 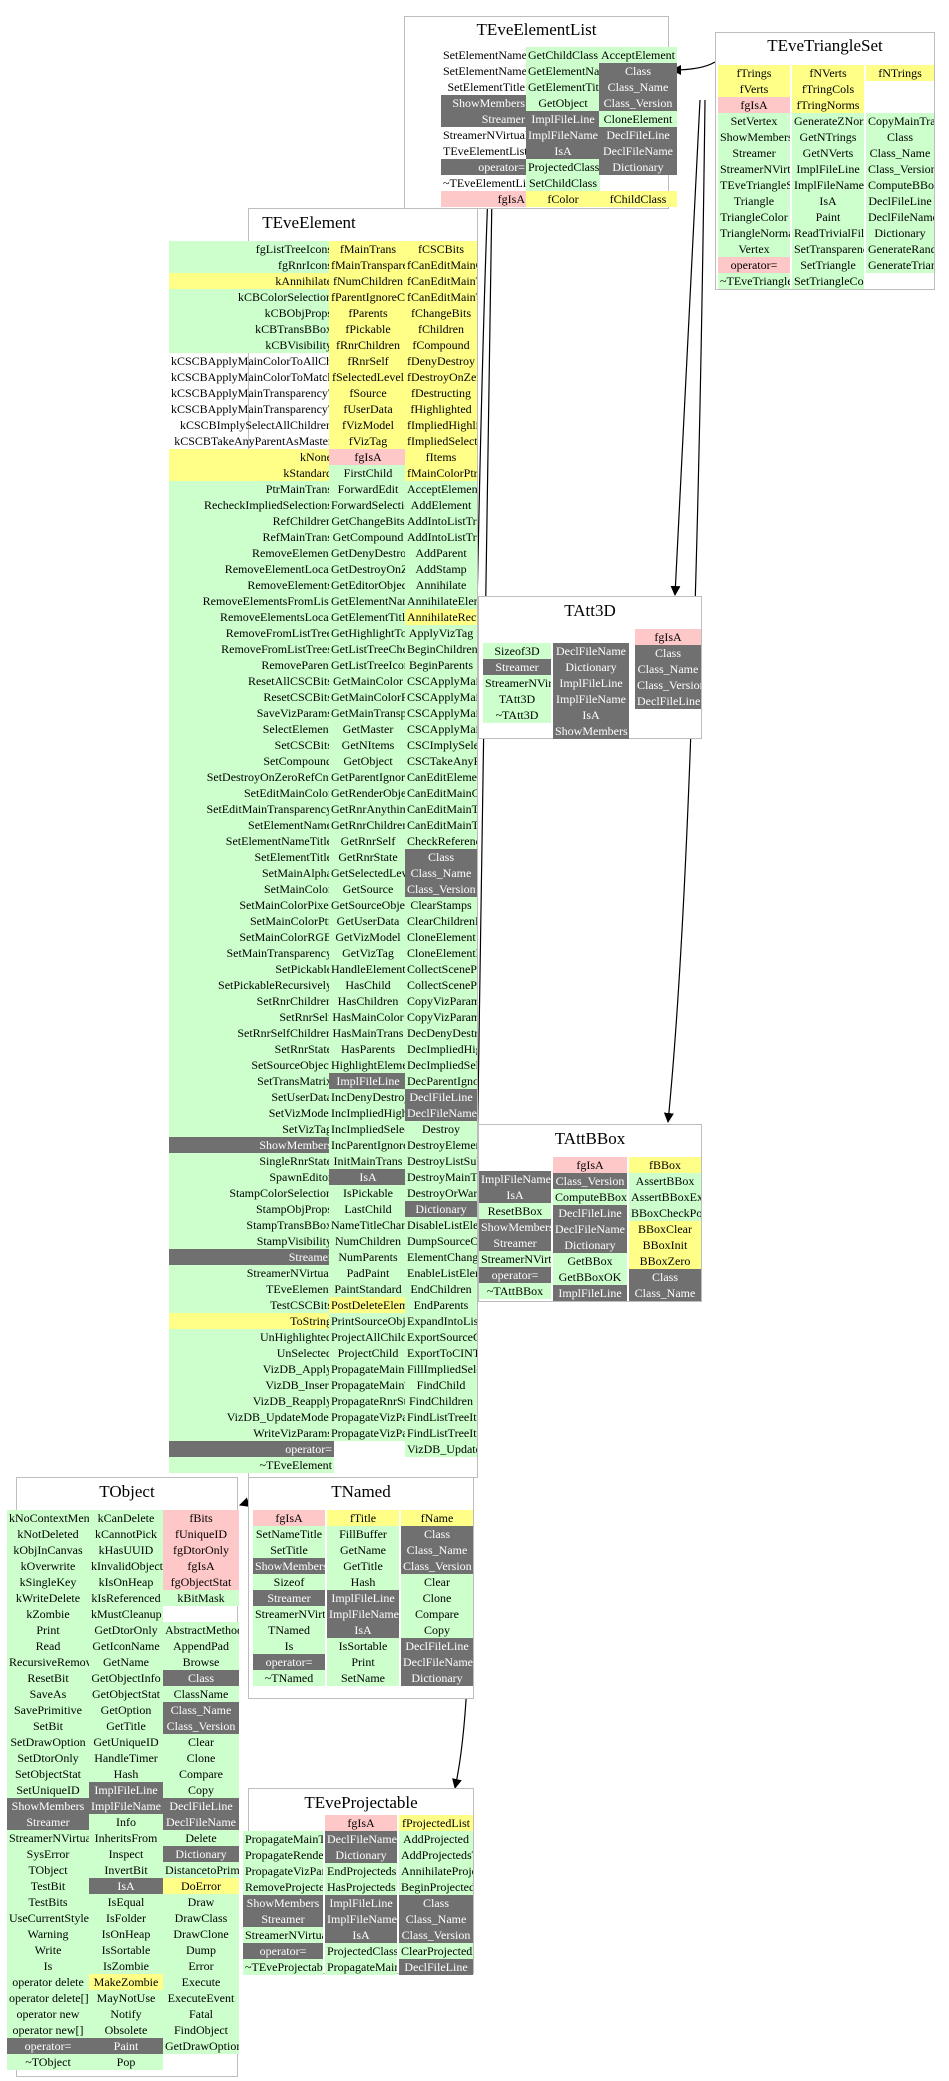 I want to click on method-entry: BeginProjecteds, so click(x=436, y=1887).